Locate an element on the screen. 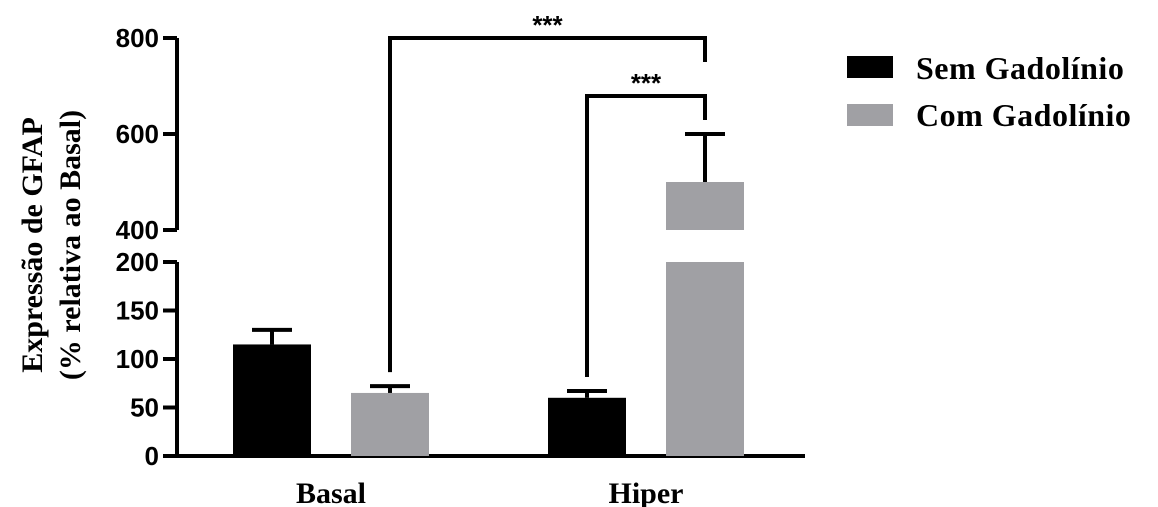 The height and width of the screenshot is (507, 1158). y-tick-label-600: 600 is located at coordinates (137, 134).